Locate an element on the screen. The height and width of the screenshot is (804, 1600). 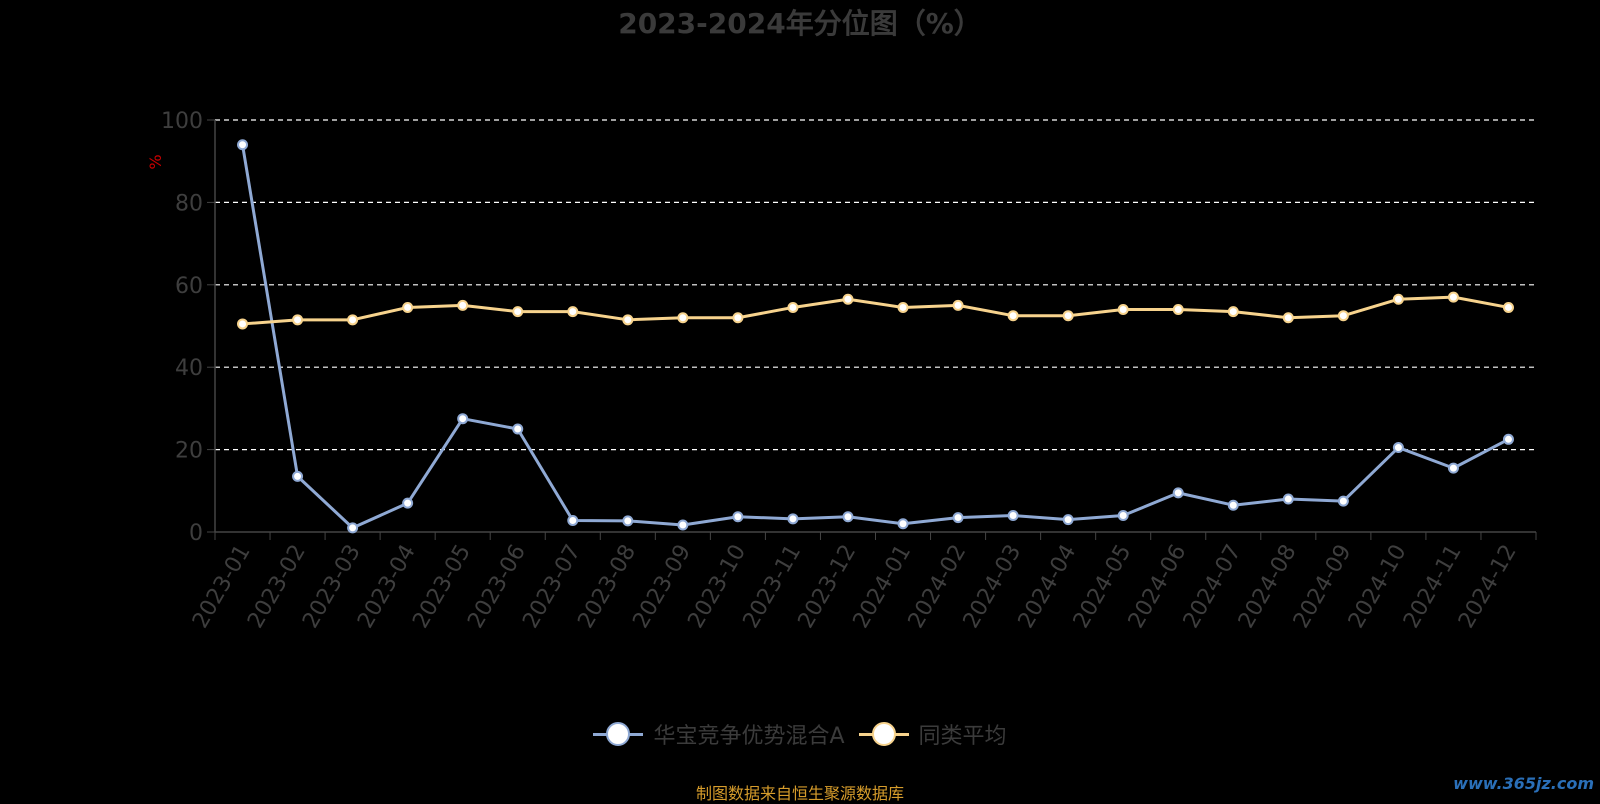
legend-item-series-2: 同类平均 is located at coordinates (932, 734).